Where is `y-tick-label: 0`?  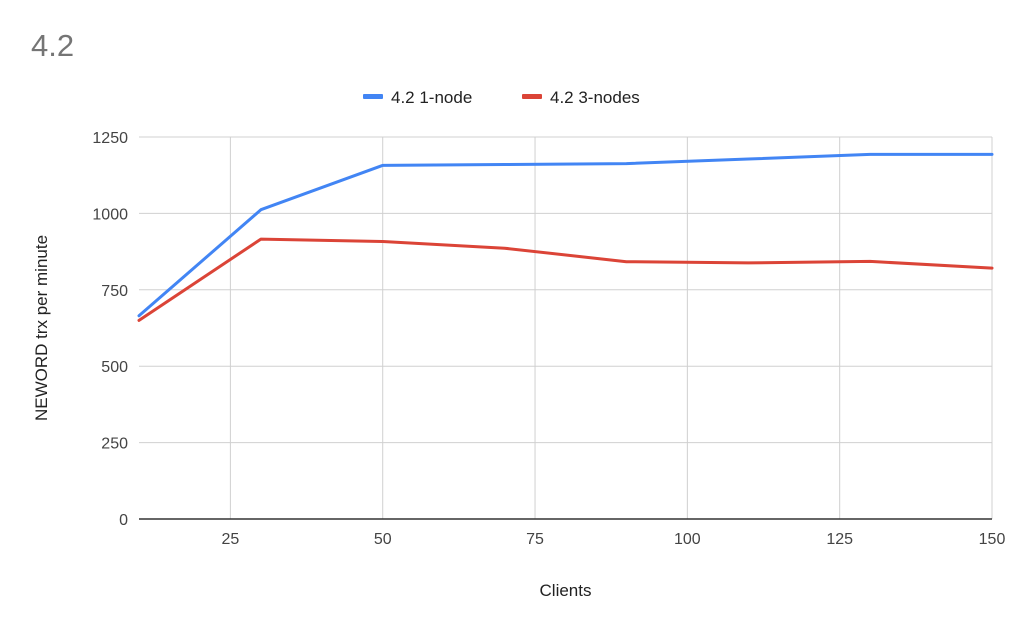
y-tick-label: 0 is located at coordinates (123, 520).